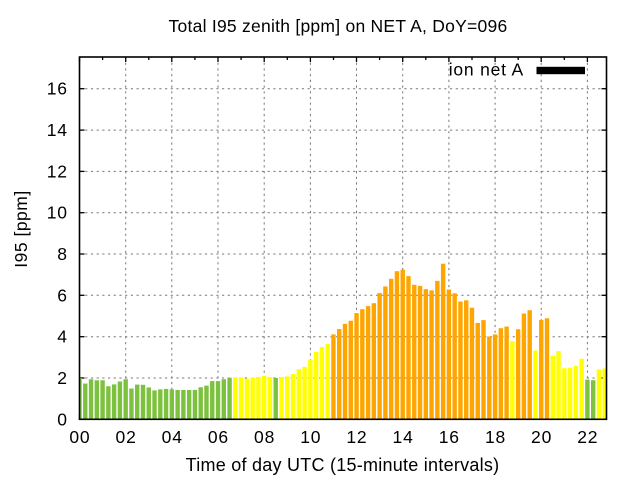 Image resolution: width=640 pixels, height=485 pixels. Describe the element at coordinates (62, 378) in the screenshot. I see `svg-text: 2` at that location.